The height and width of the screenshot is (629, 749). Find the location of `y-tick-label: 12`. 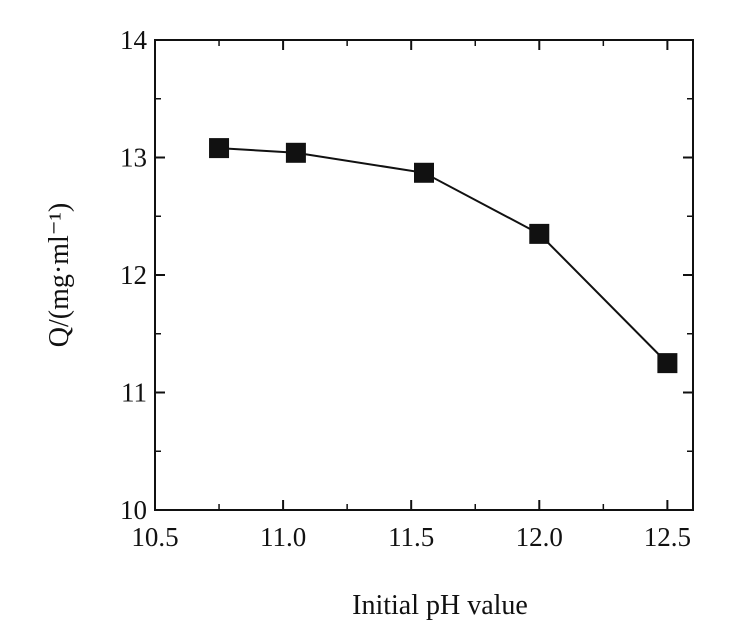

y-tick-label: 12 is located at coordinates (133, 275).